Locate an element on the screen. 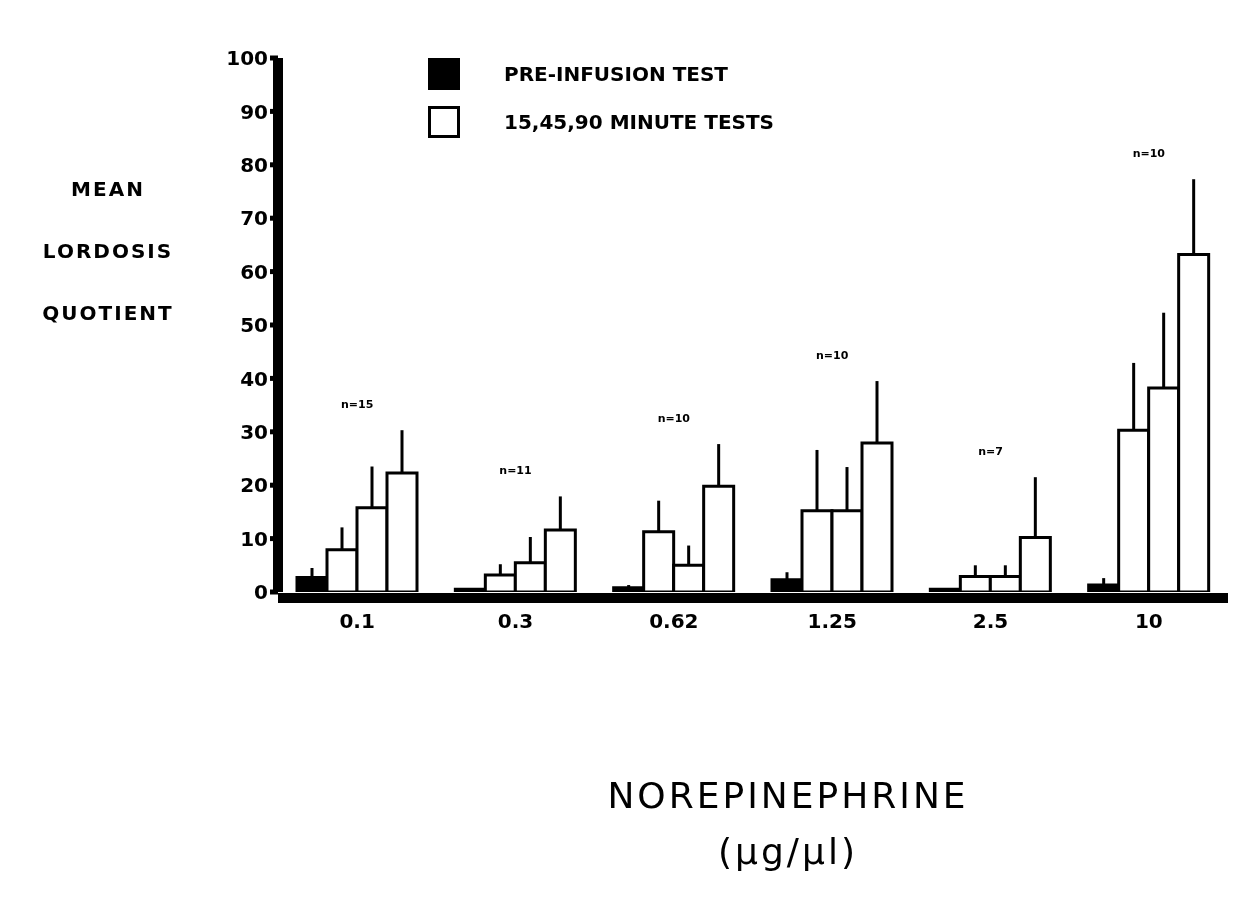  annotation: n=7 is located at coordinates (990, 452).